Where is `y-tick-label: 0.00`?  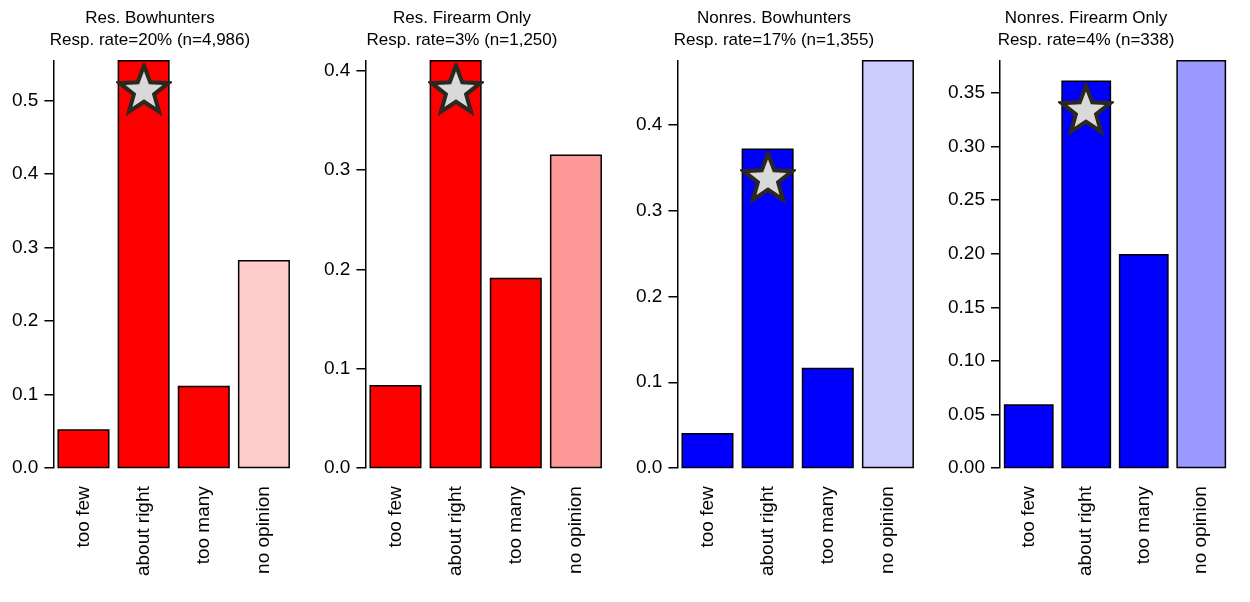 y-tick-label: 0.00 is located at coordinates (966, 467).